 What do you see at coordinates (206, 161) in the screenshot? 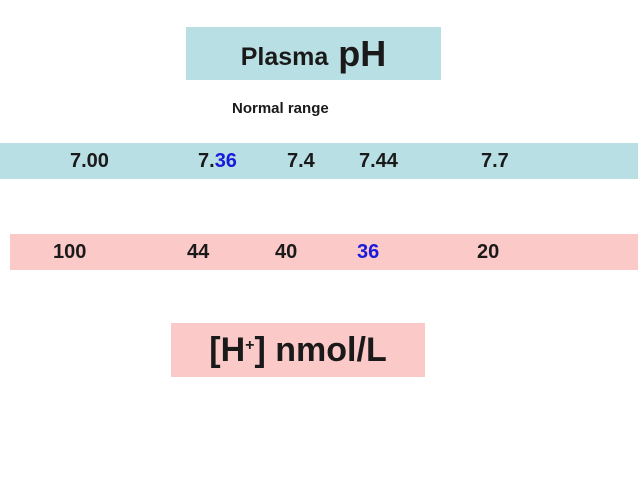
I see `ph-value-prefix: 7.` at bounding box center [206, 161].